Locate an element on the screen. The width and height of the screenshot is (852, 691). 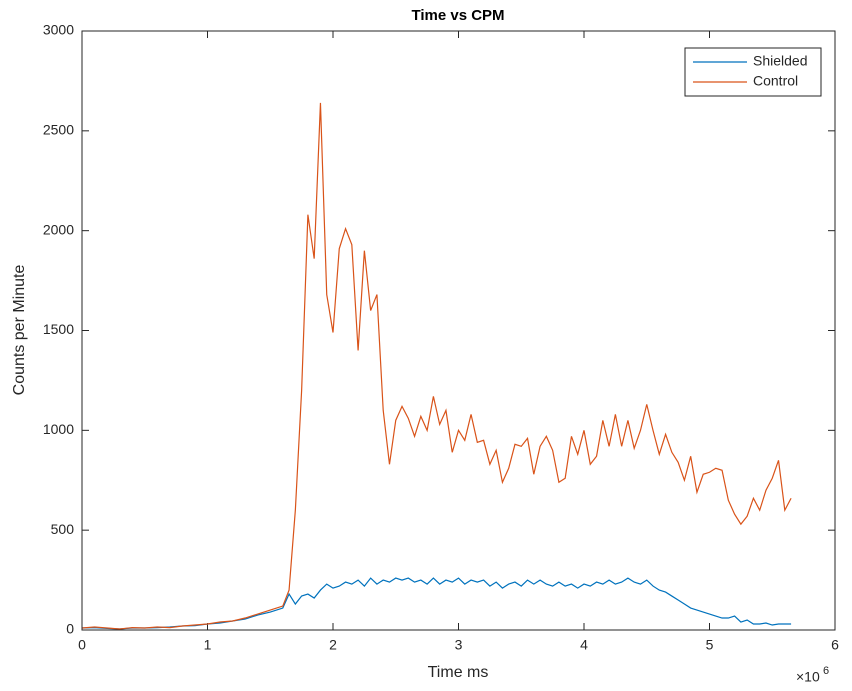
legend-label: Control is located at coordinates (775, 81).